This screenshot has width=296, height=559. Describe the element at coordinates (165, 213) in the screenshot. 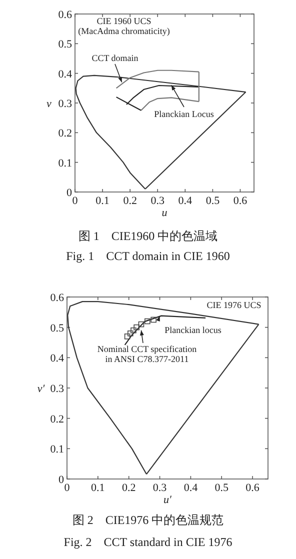

I see `x-axis-title: u` at that location.